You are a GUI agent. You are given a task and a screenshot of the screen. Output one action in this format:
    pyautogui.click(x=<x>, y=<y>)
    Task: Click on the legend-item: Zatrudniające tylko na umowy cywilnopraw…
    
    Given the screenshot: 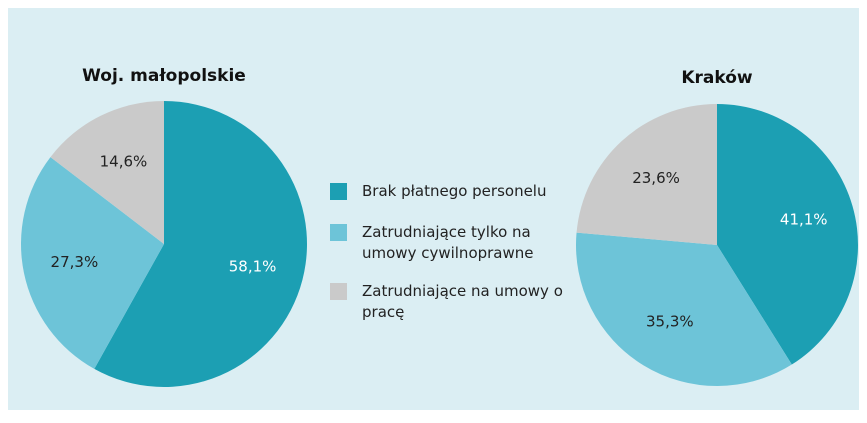 What is the action you would take?
    pyautogui.click(x=455, y=243)
    